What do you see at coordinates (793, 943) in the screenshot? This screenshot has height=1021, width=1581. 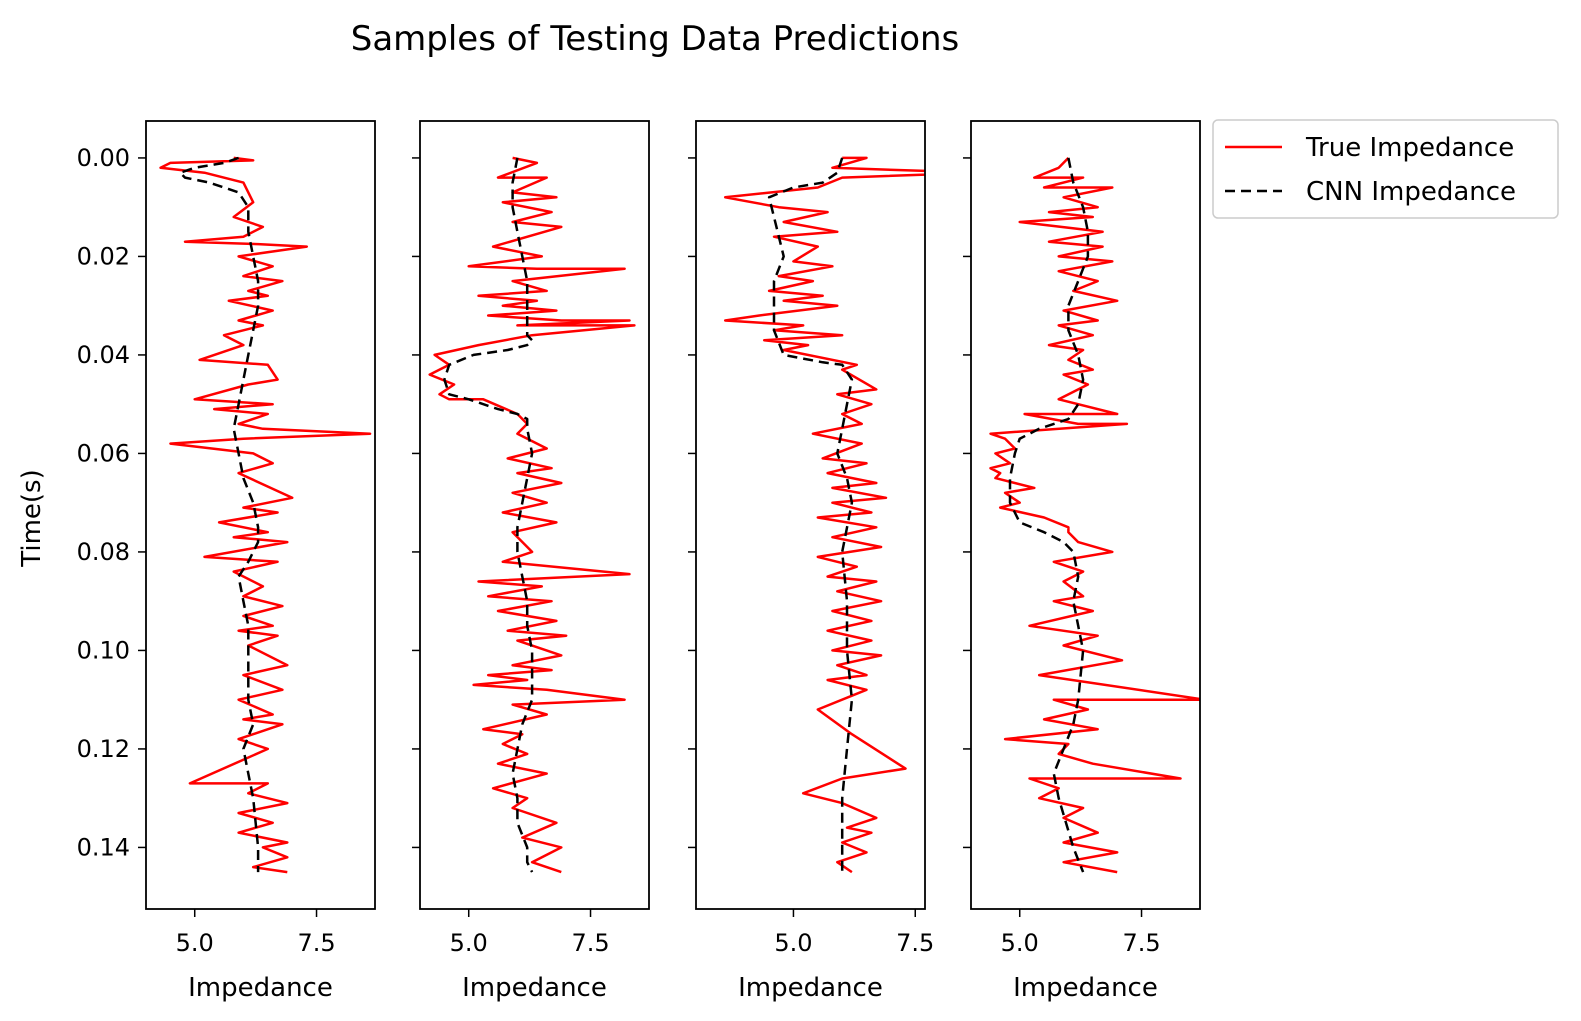 I see `x-tick-label-3-0: 5.0` at bounding box center [793, 943].